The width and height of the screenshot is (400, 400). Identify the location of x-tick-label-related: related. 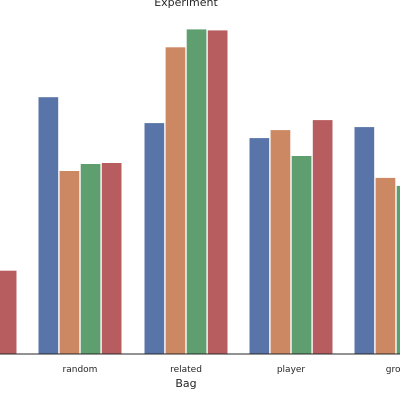
(186, 370).